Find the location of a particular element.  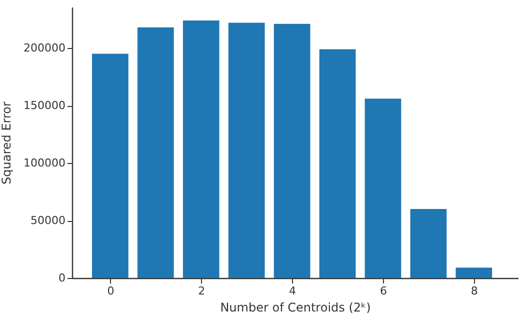

y-tick-label: 200000 is located at coordinates (45, 48).